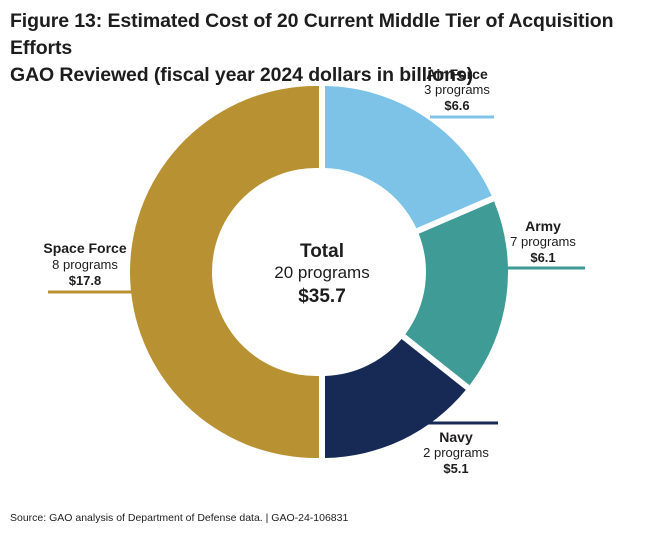 The height and width of the screenshot is (544, 662). What do you see at coordinates (542, 257) in the screenshot?
I see `army-value: $6.1` at bounding box center [542, 257].